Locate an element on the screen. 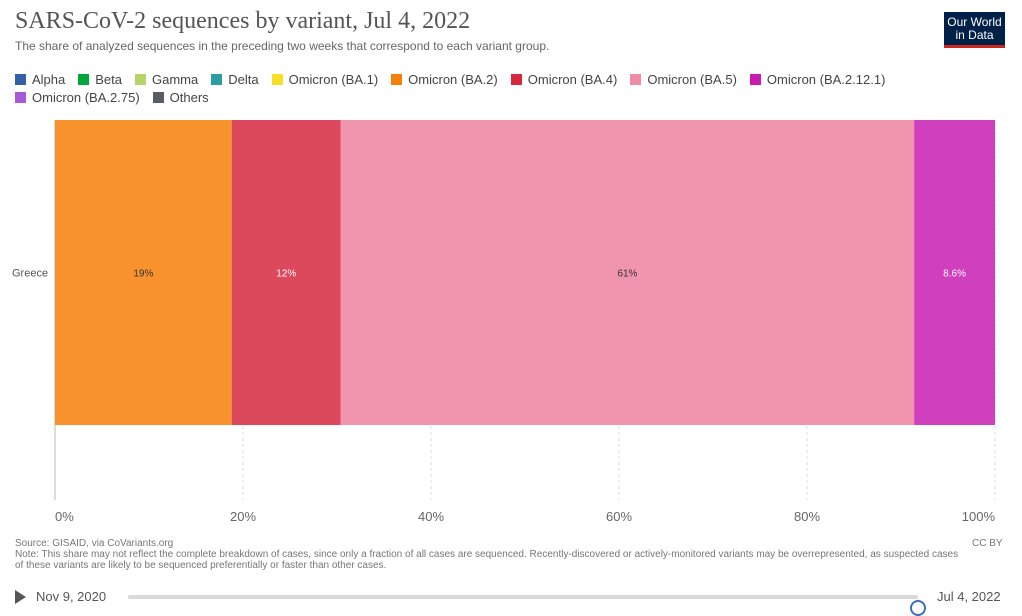 The height and width of the screenshot is (616, 1022). legend-item: Gamma is located at coordinates (167, 79).